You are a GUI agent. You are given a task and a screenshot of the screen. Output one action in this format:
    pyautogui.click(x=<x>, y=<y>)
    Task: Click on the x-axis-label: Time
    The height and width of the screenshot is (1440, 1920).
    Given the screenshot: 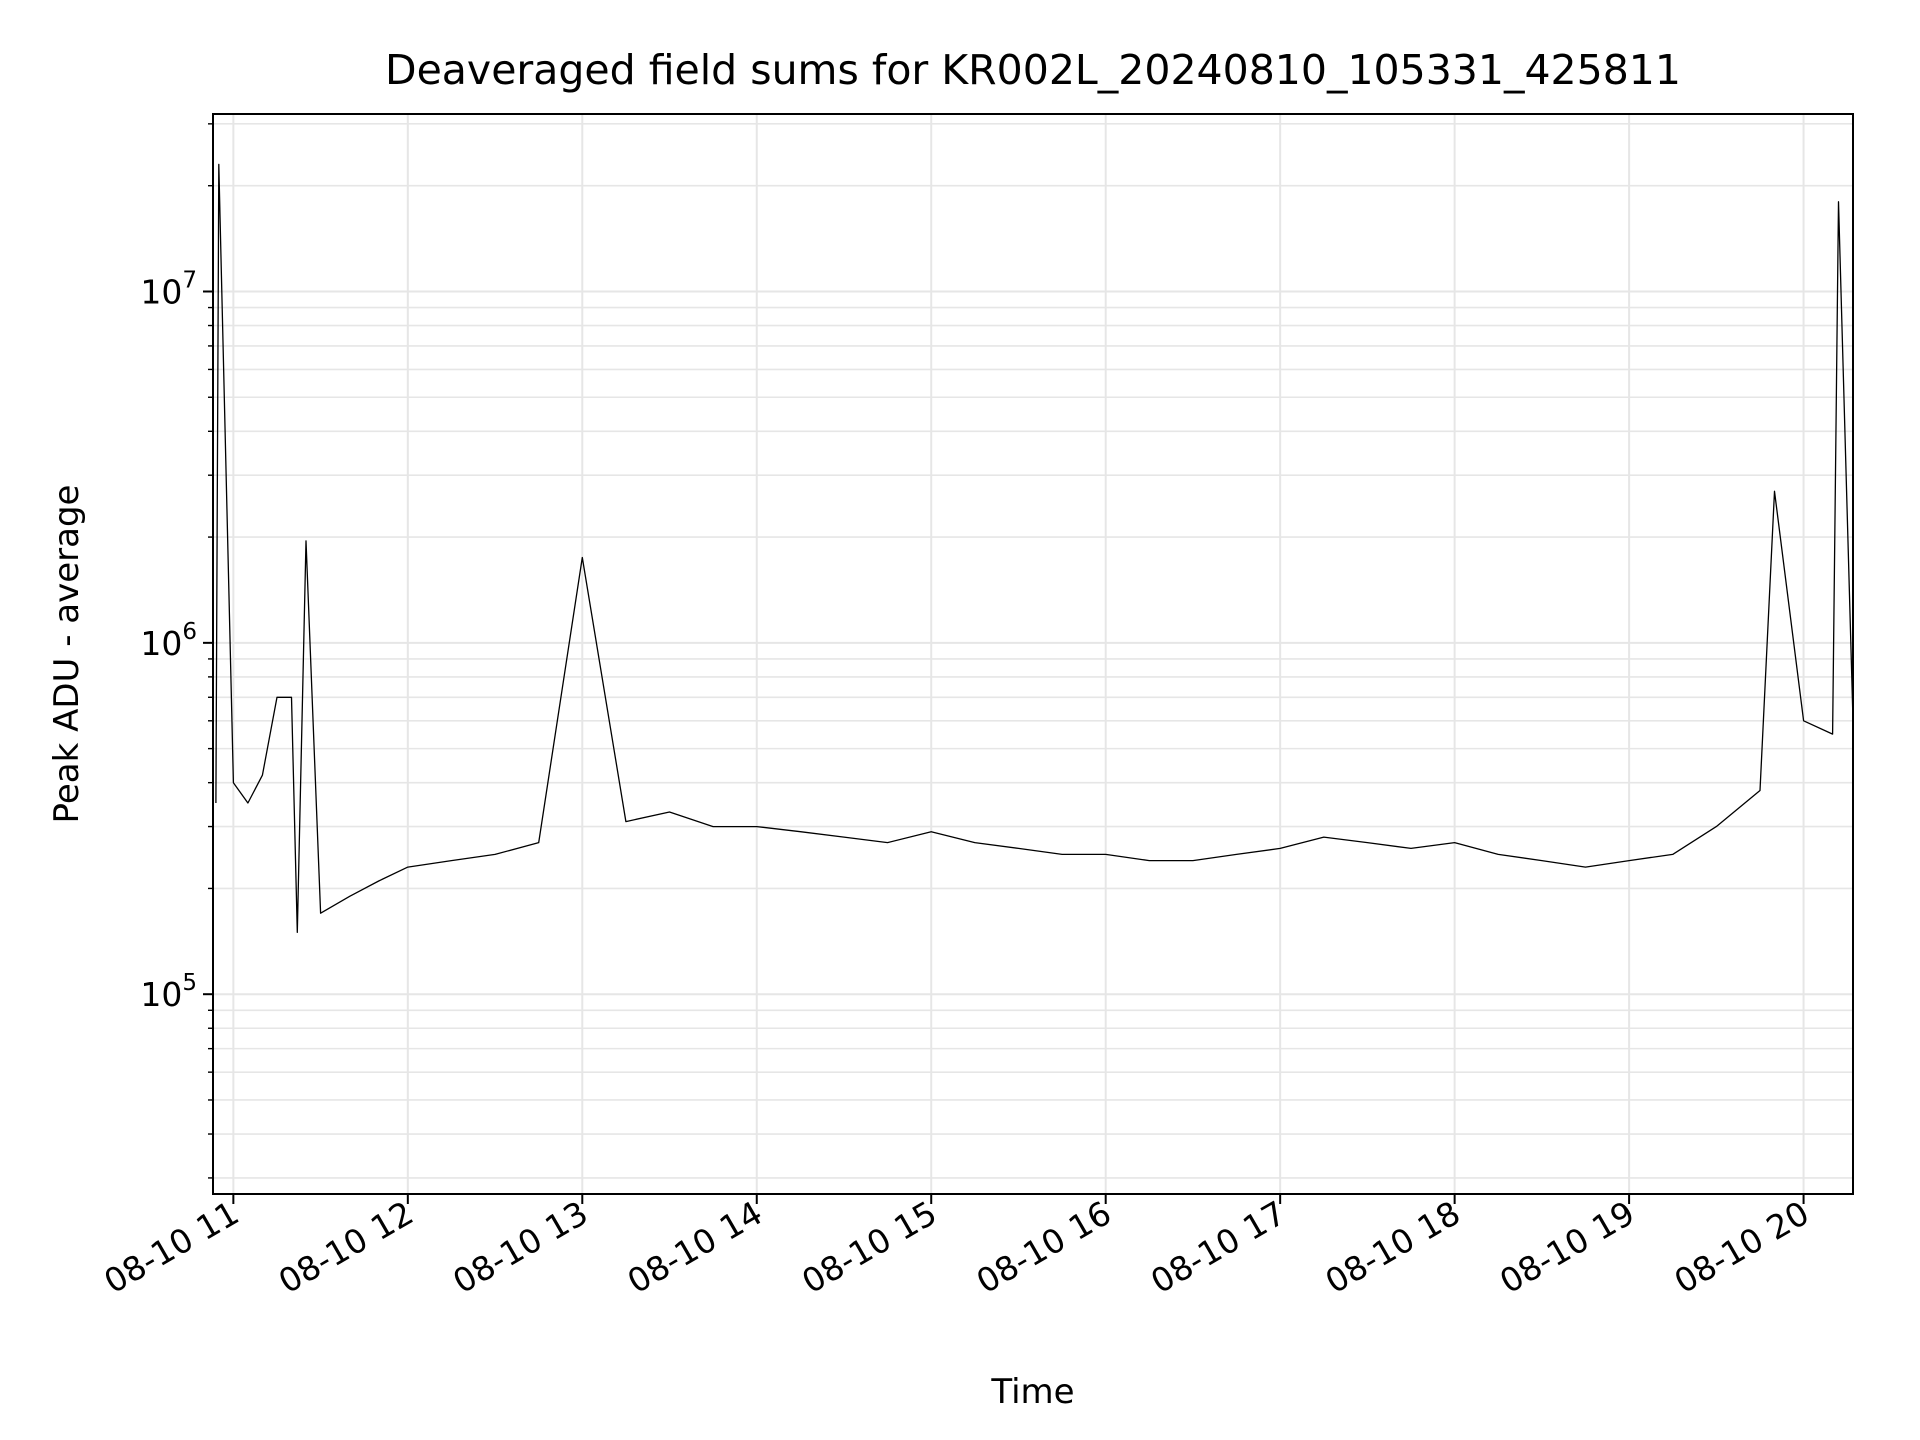 What is the action you would take?
    pyautogui.click(x=1032, y=1392)
    